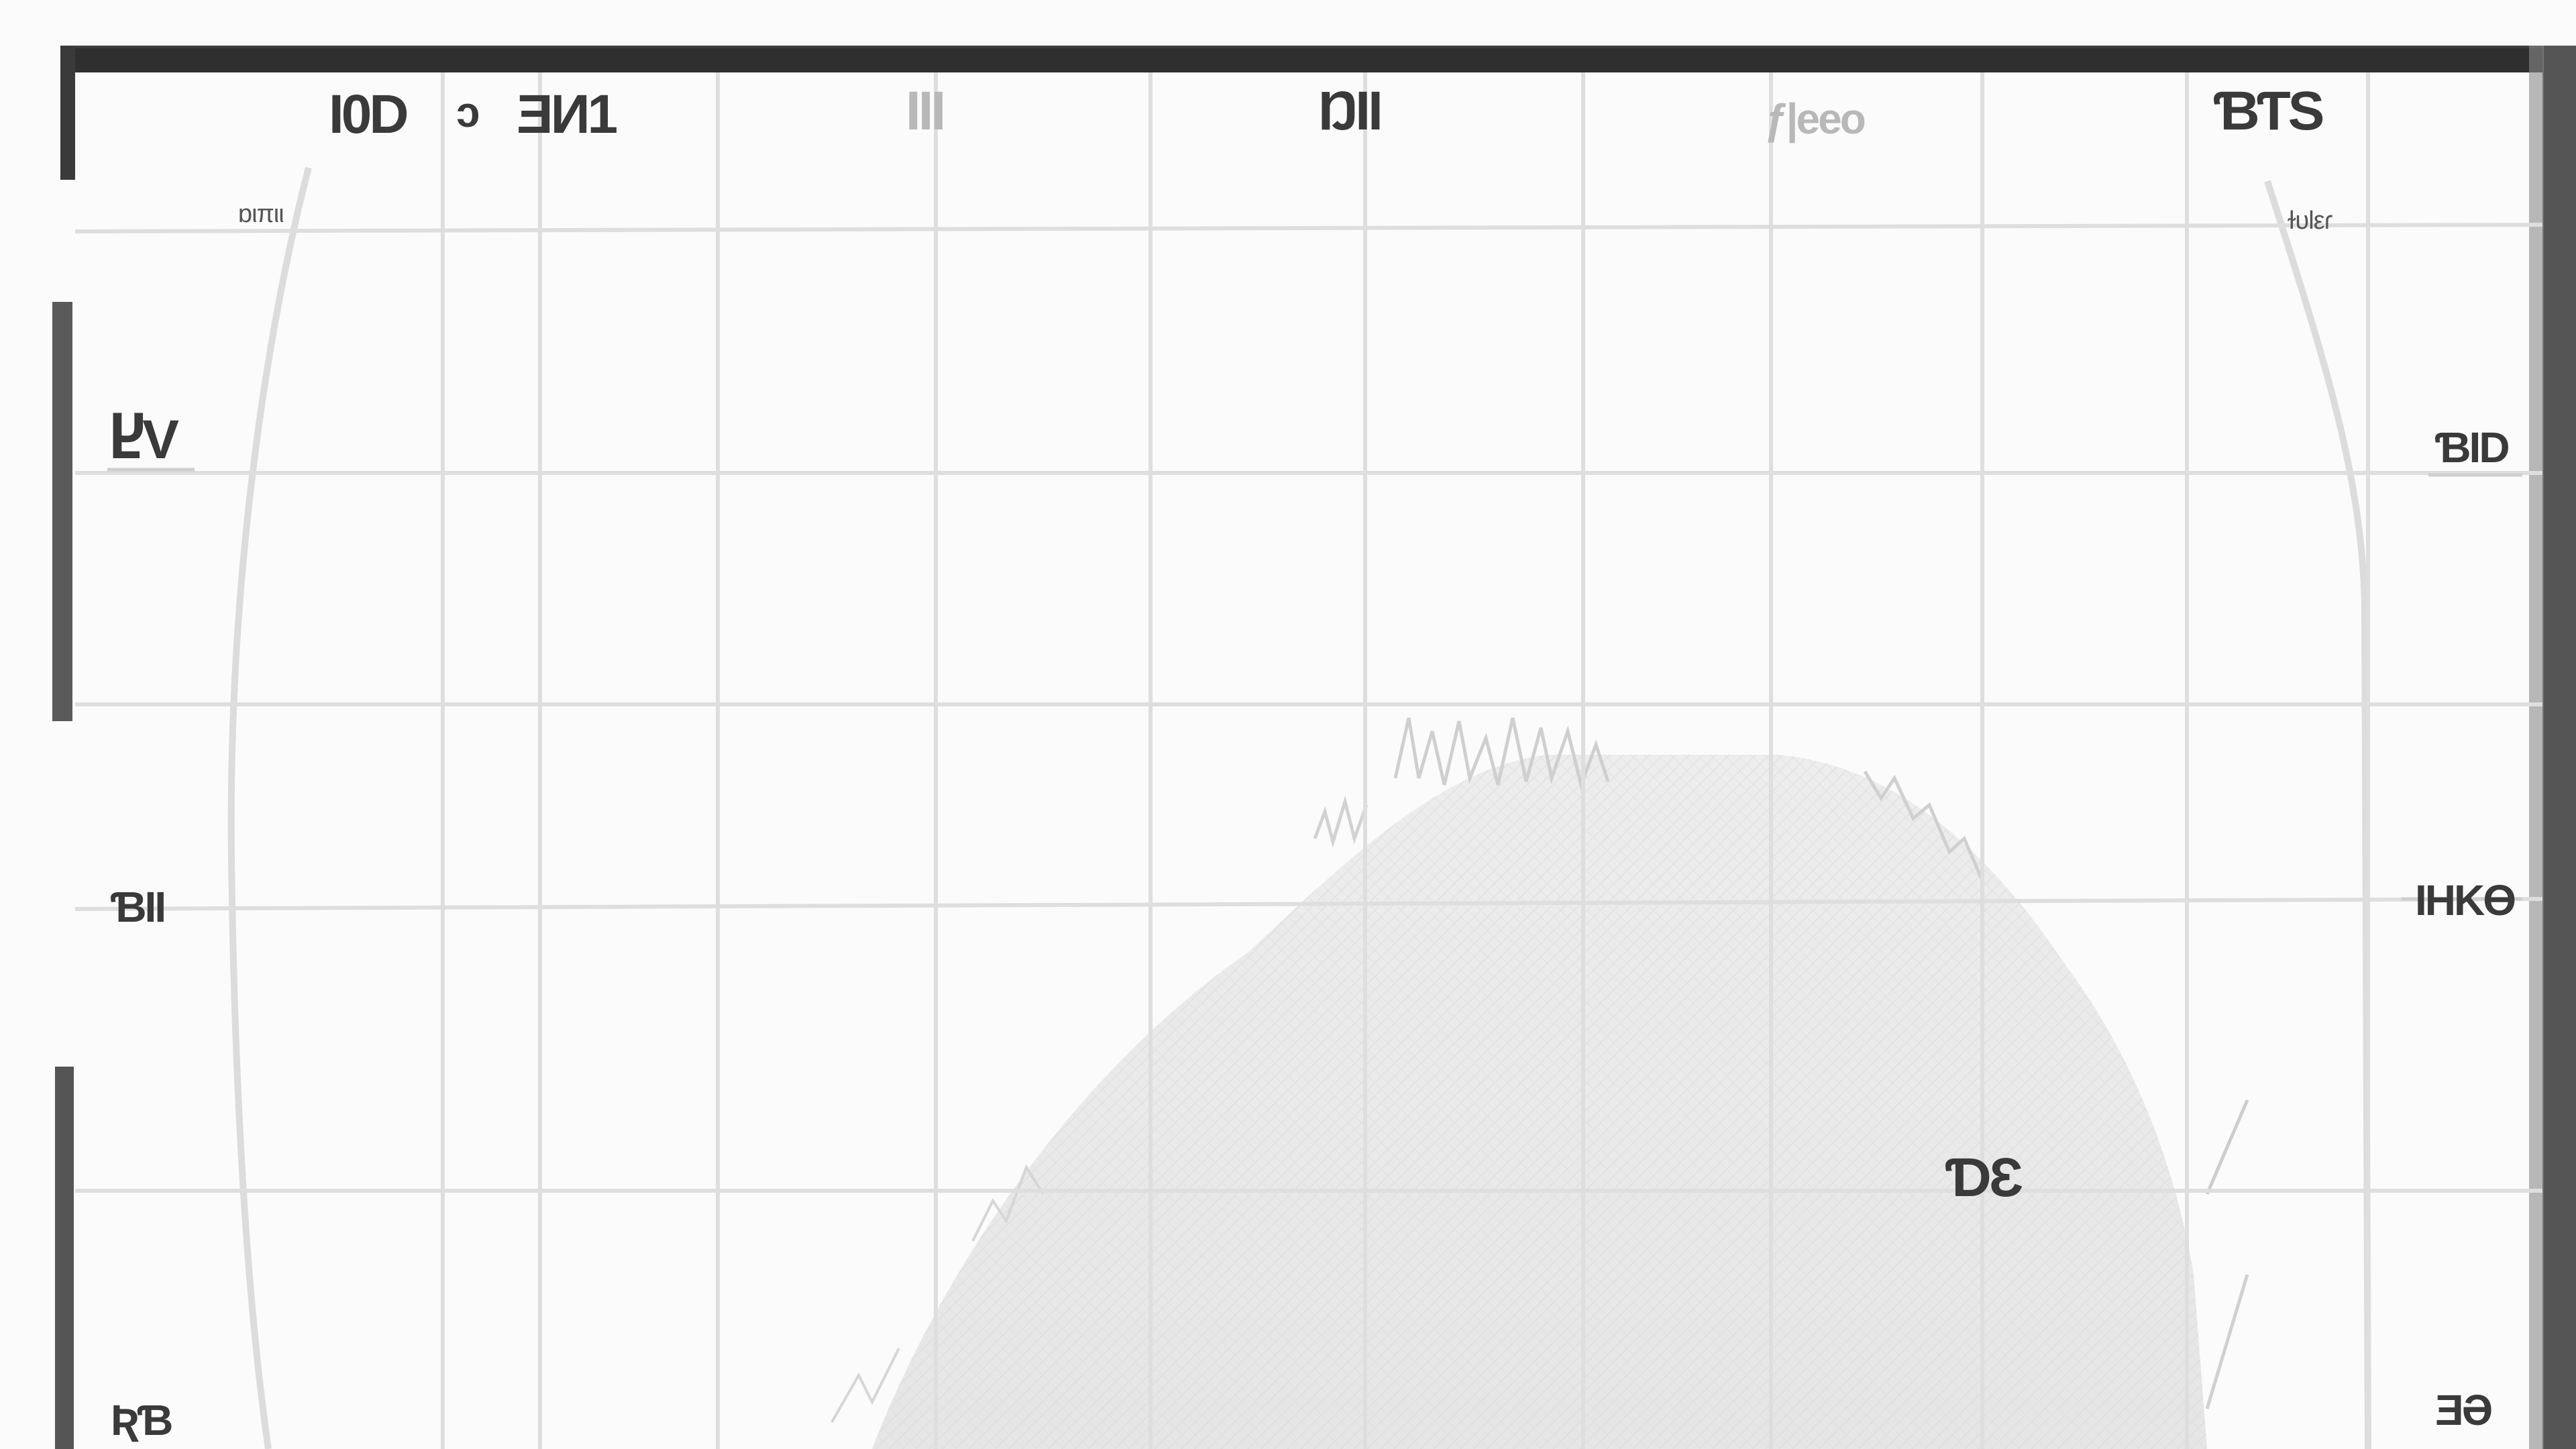  Describe the element at coordinates (926, 111) in the screenshot. I see `top-label-4: ΙΙΙ` at that location.